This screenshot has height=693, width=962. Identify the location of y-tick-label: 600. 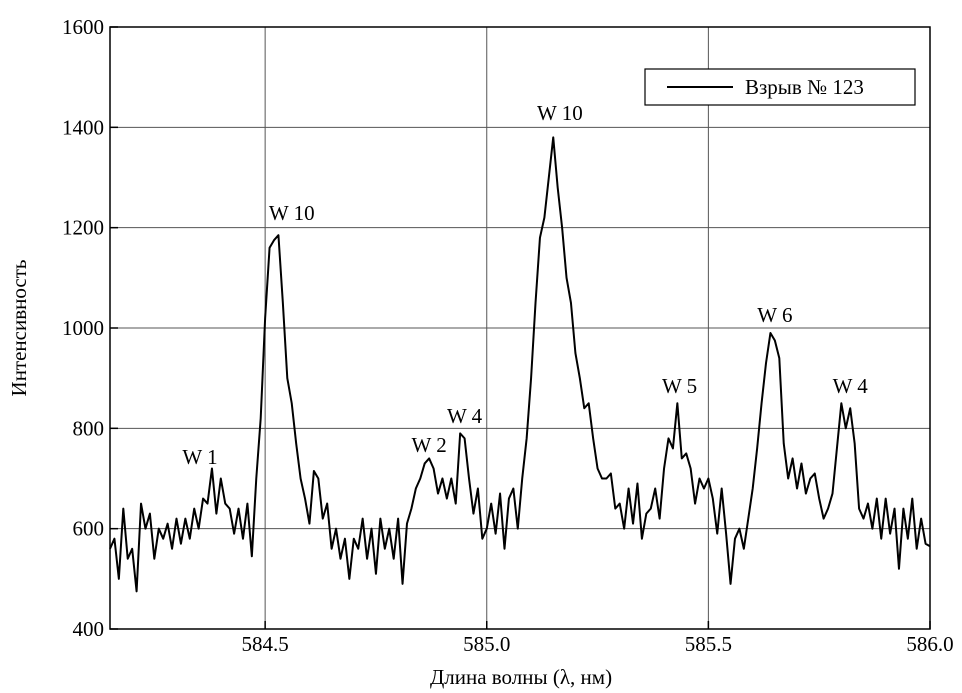
(89, 529).